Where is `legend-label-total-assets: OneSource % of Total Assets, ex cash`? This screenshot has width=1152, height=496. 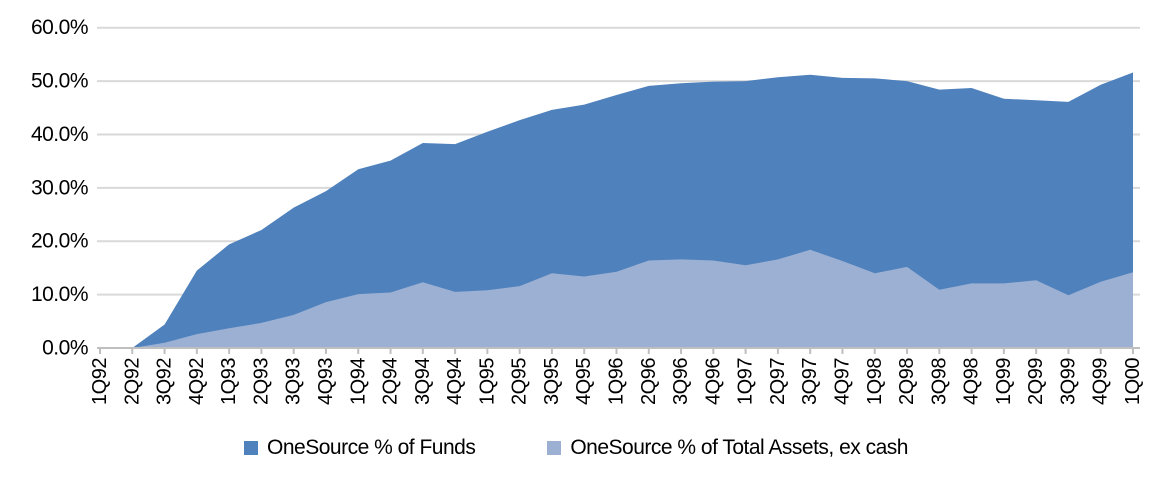 legend-label-total-assets: OneSource % of Total Assets, ex cash is located at coordinates (739, 447).